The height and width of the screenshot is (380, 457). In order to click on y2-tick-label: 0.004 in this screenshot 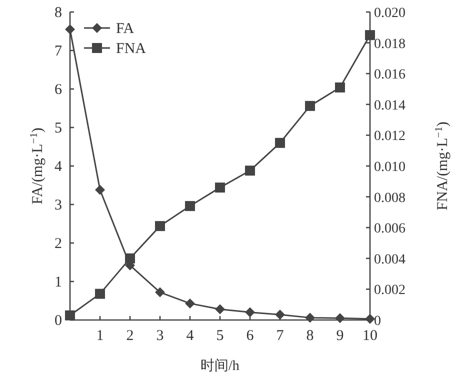, I will do `click(390, 260)`.